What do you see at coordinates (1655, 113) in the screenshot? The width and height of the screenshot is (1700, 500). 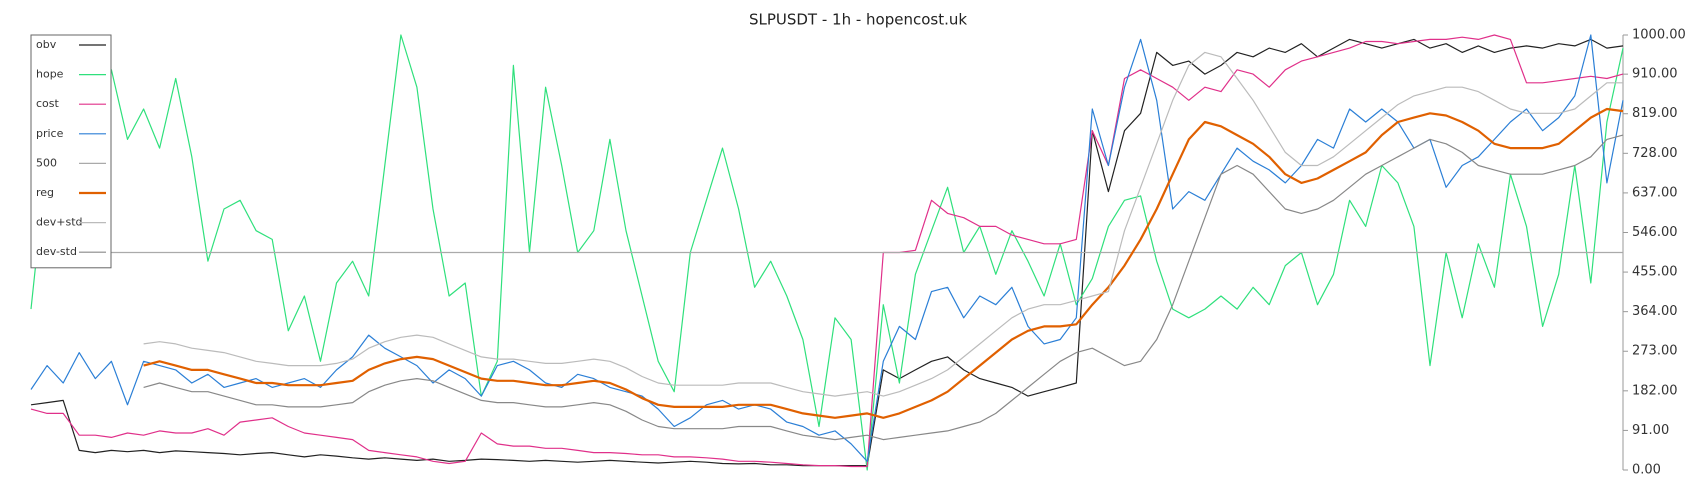 I see `y-tick-label: 819.00` at bounding box center [1655, 113].